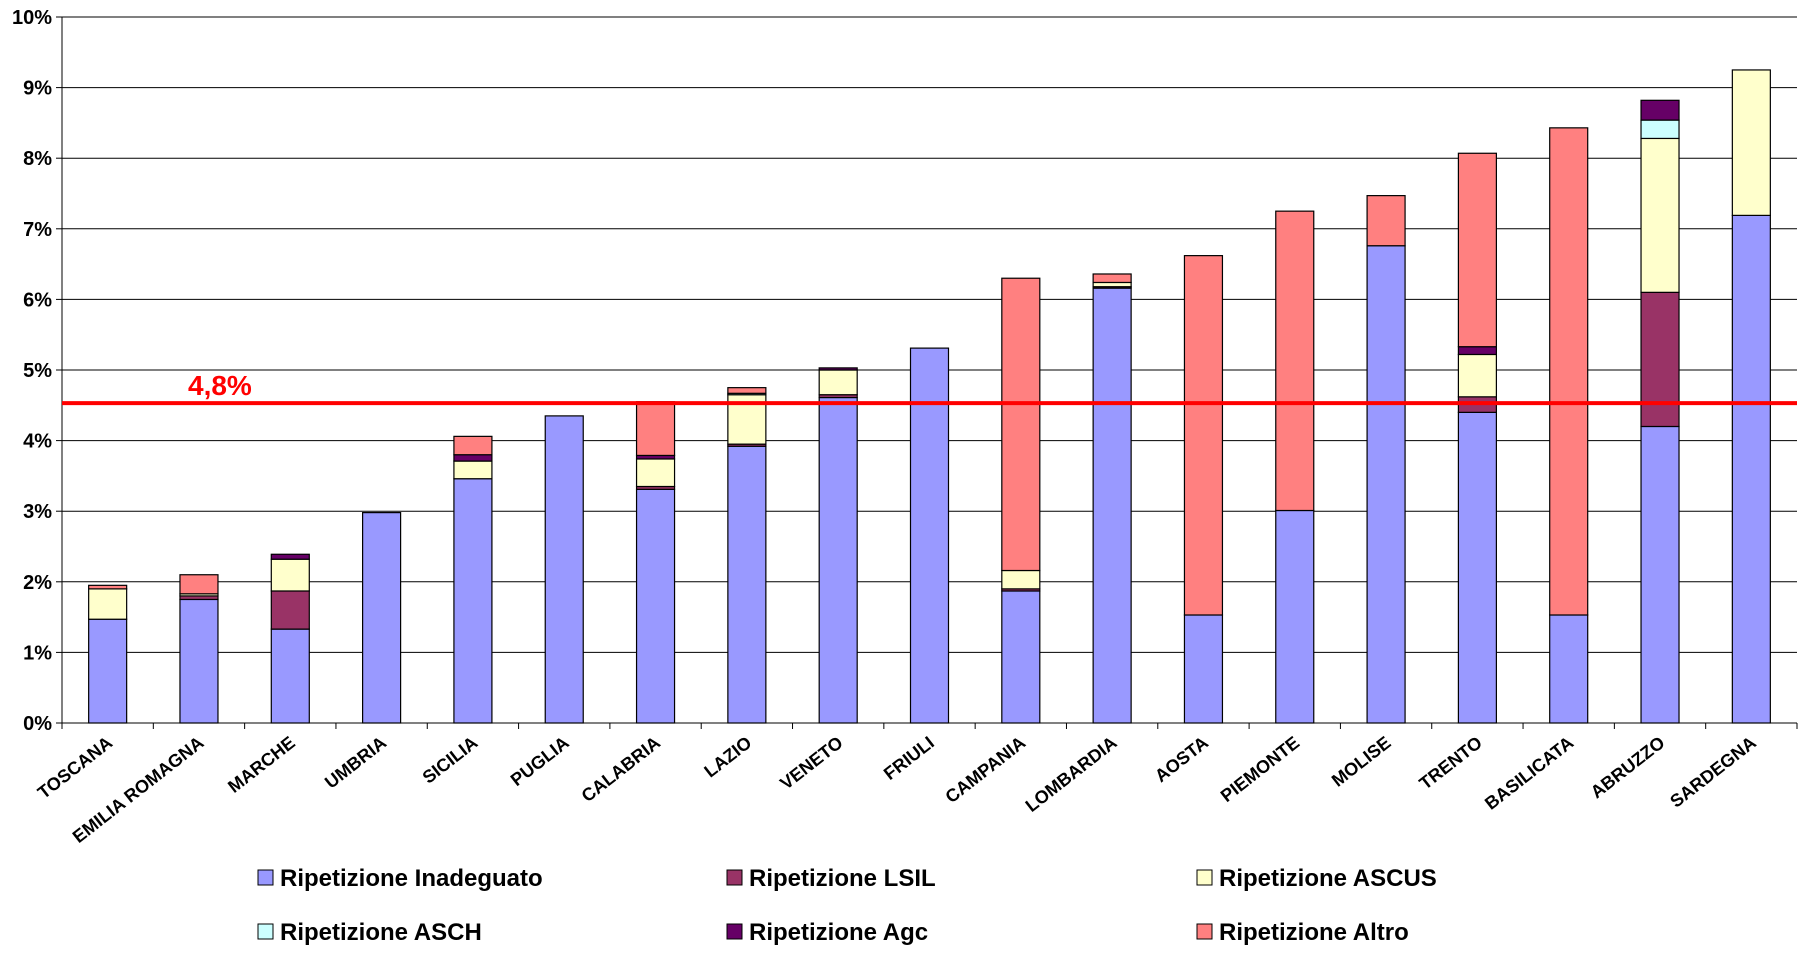  Describe the element at coordinates (37, 583) in the screenshot. I see `y-tick-label: 2%` at that location.